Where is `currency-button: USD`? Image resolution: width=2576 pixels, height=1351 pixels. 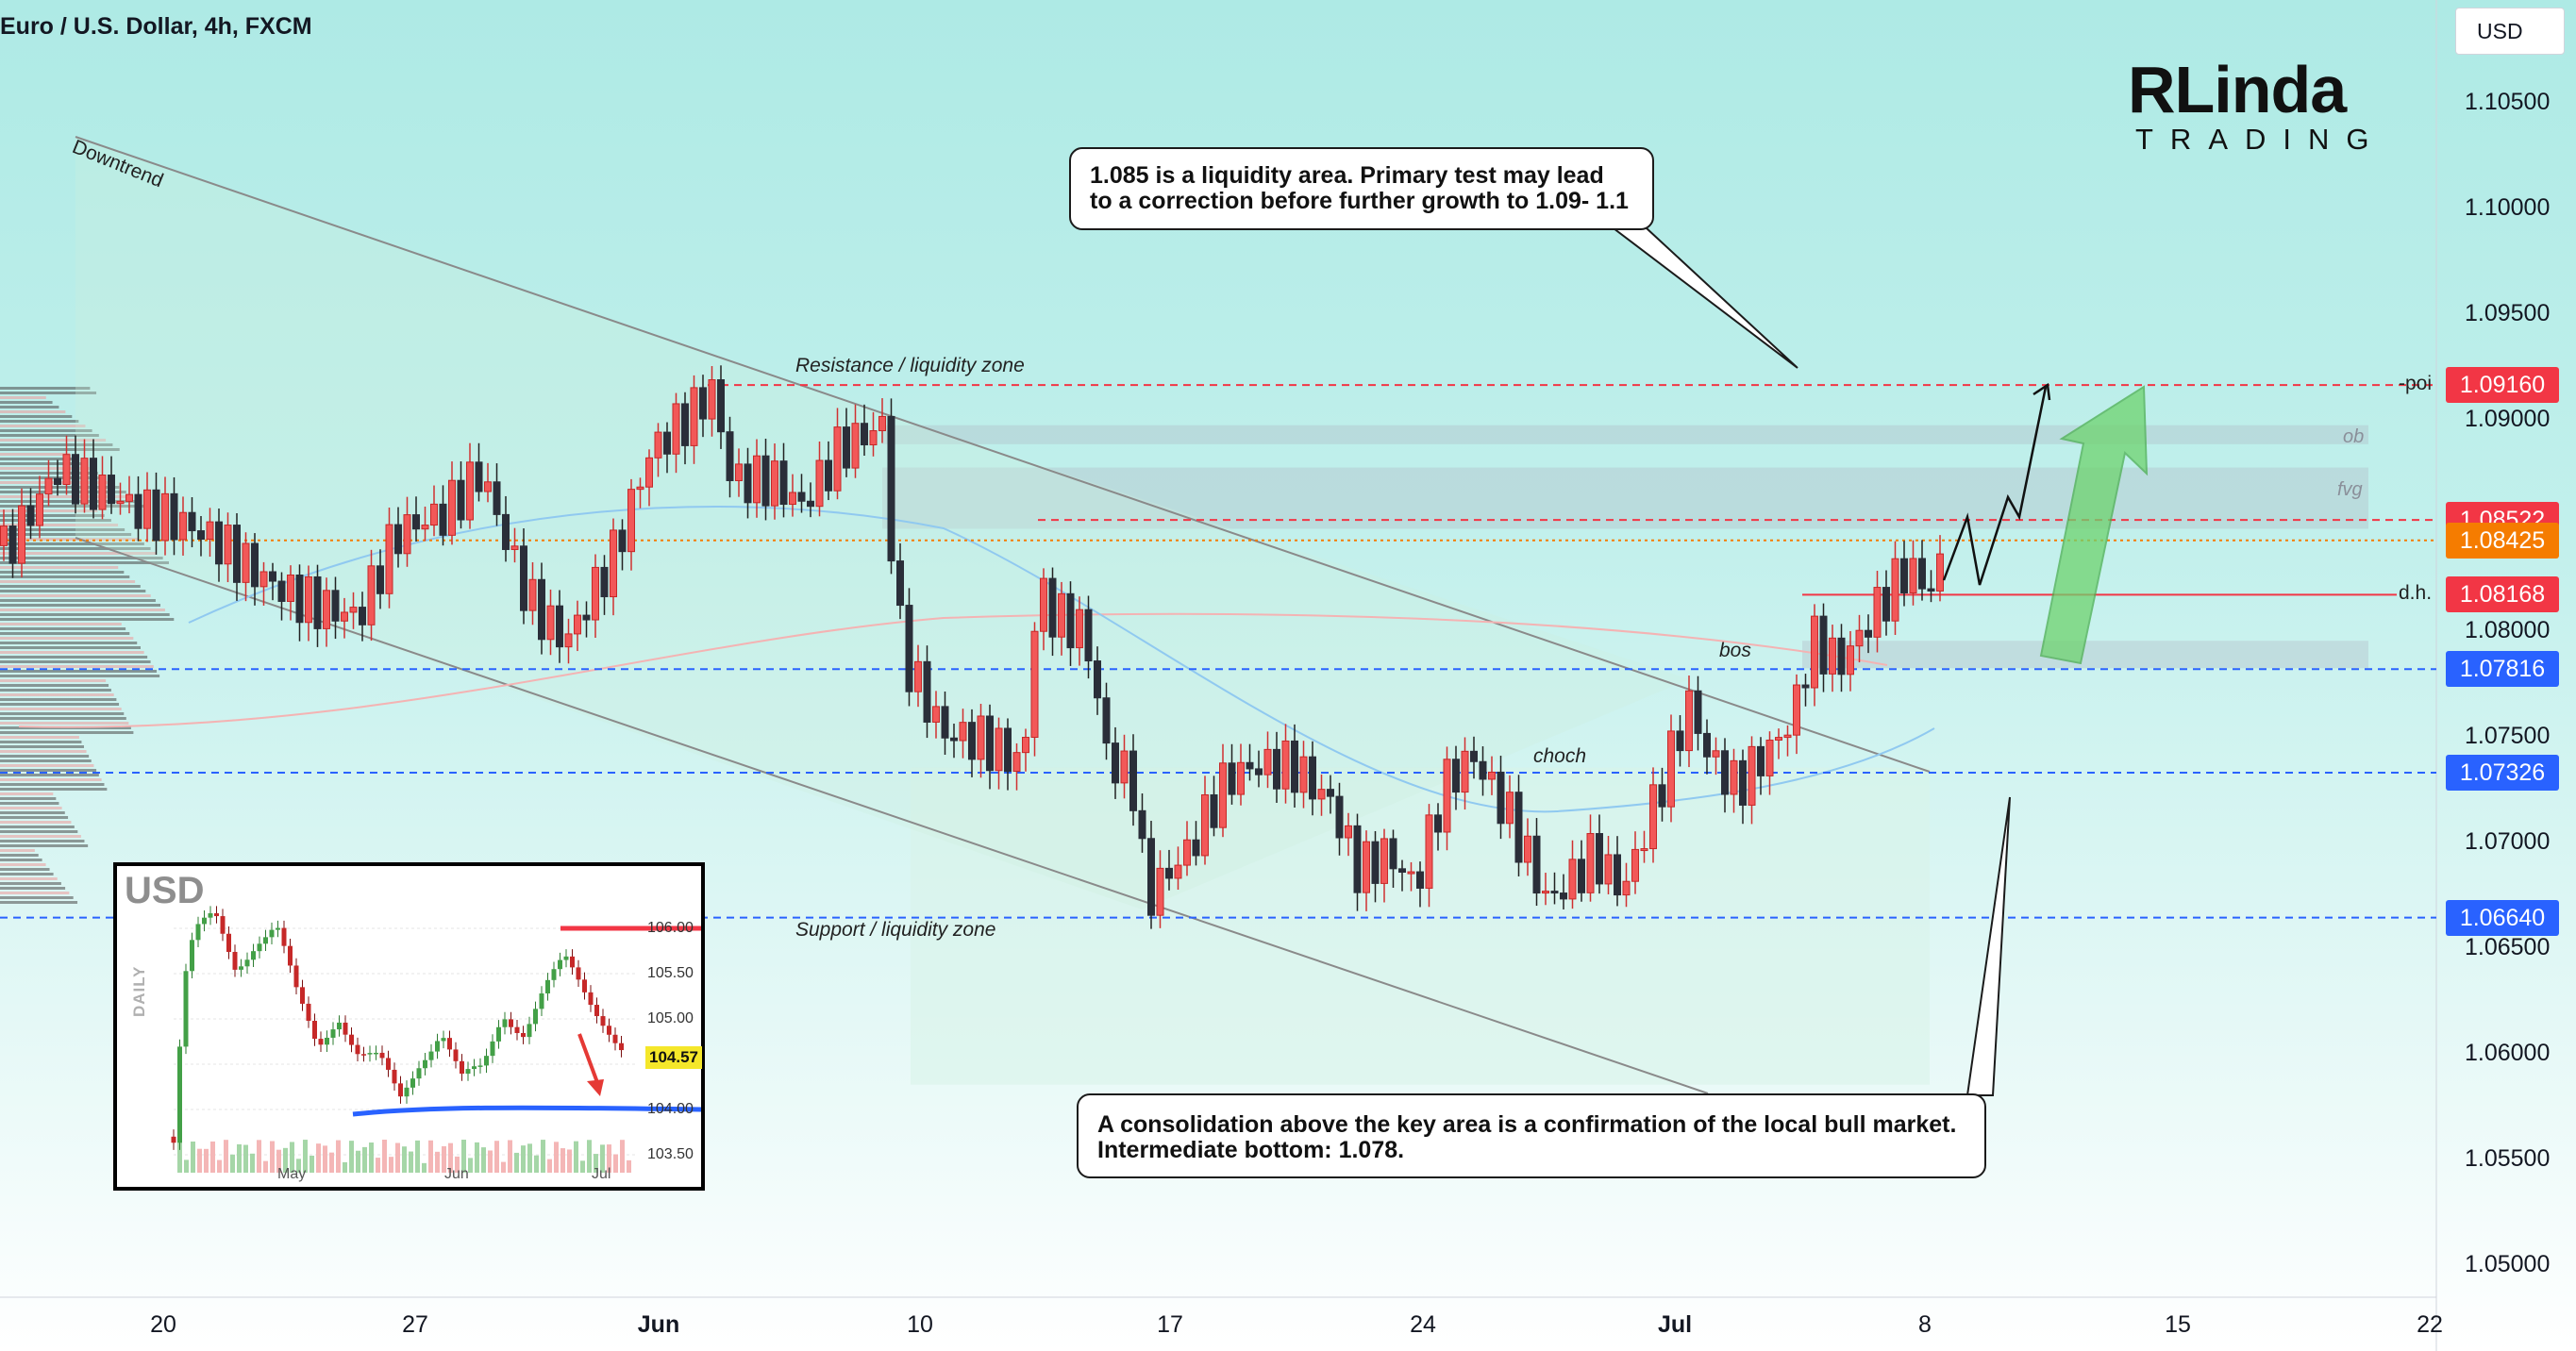
currency-button: USD is located at coordinates (2510, 32).